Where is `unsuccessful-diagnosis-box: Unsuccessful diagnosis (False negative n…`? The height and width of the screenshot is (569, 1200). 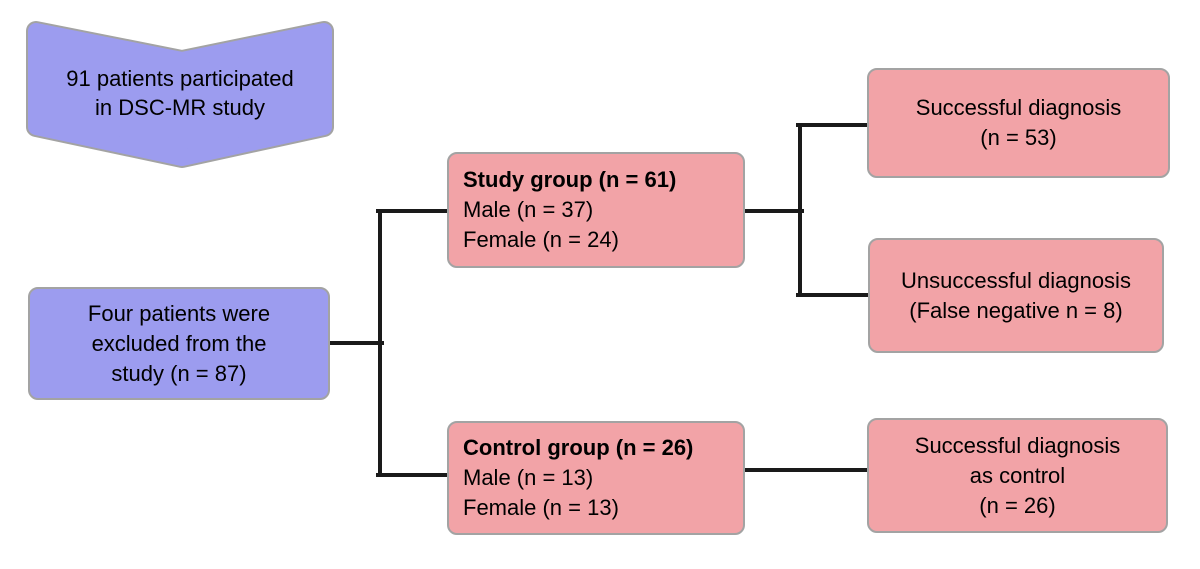
unsuccessful-diagnosis-box: Unsuccessful diagnosis (False negative n… is located at coordinates (1016, 295).